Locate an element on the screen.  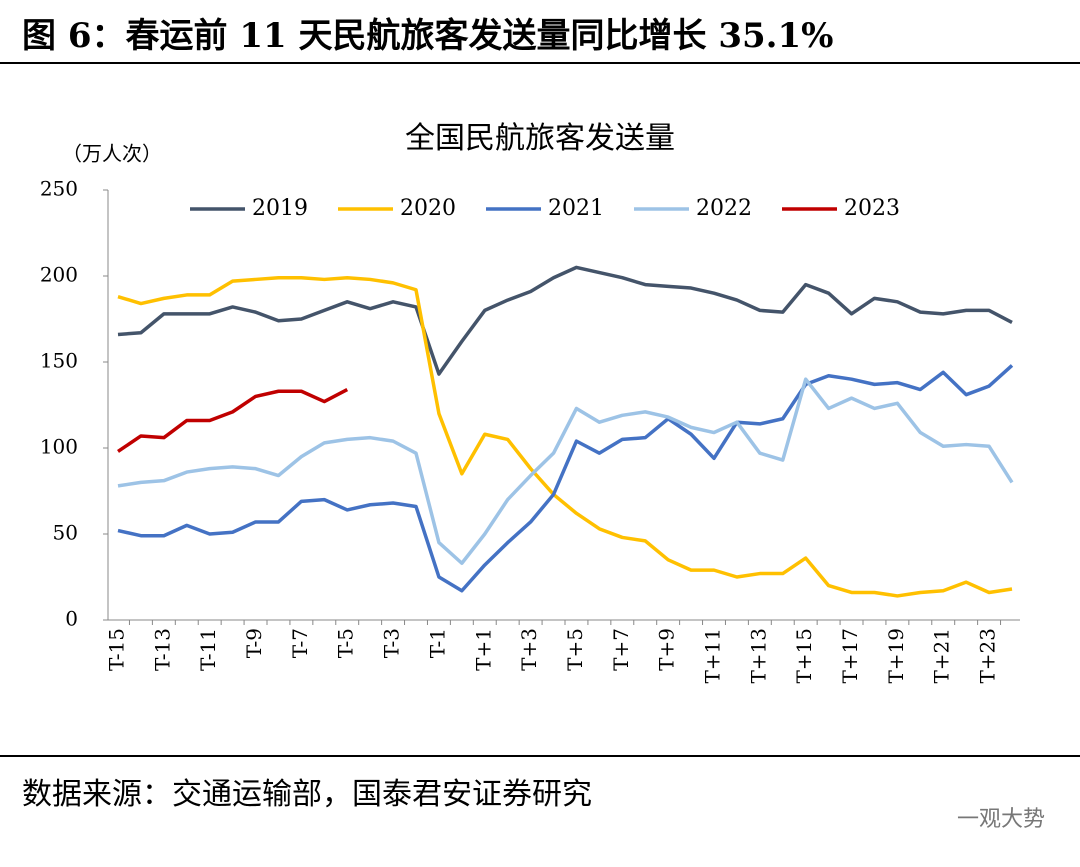
legend-label: 2020 is located at coordinates (428, 208).